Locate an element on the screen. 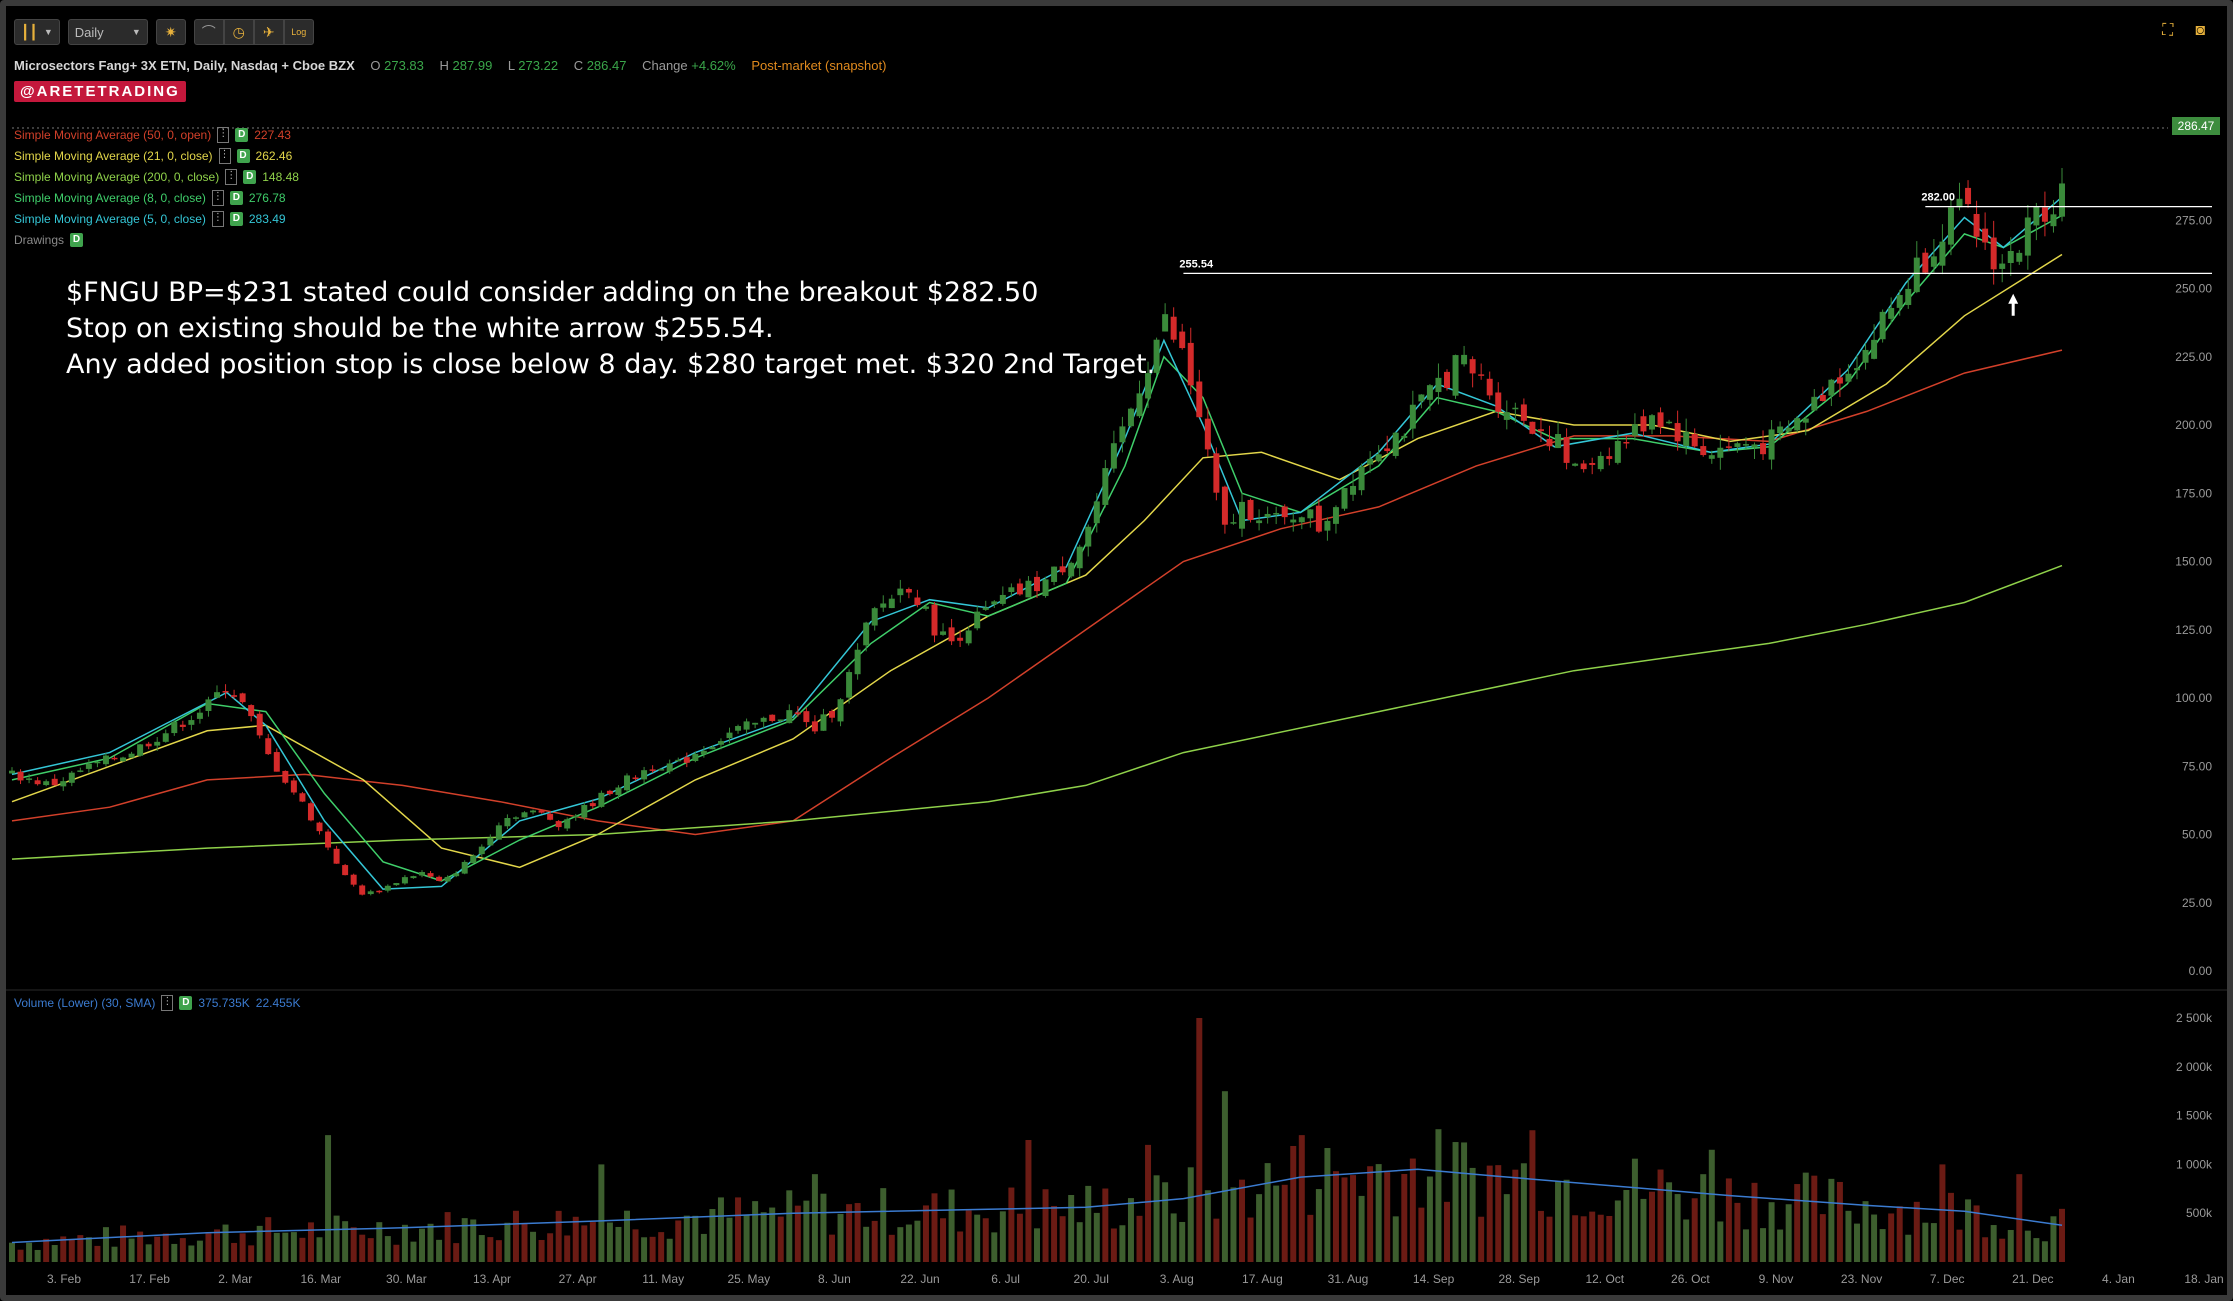 This screenshot has height=1301, width=2233. date-tick-label: 17. Feb is located at coordinates (149, 1279).